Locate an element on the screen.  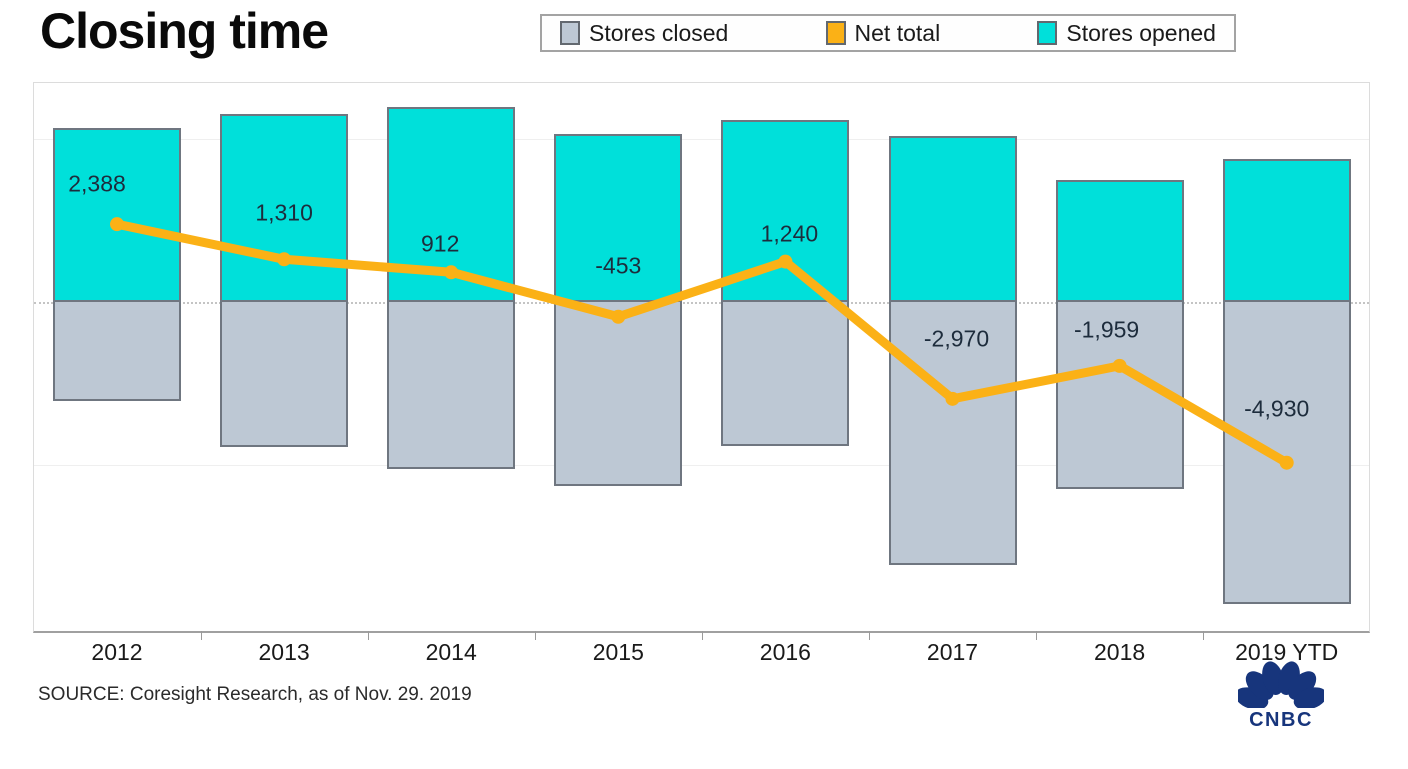
bar-stores-opened-2019 YTD is located at coordinates (1286, 230).